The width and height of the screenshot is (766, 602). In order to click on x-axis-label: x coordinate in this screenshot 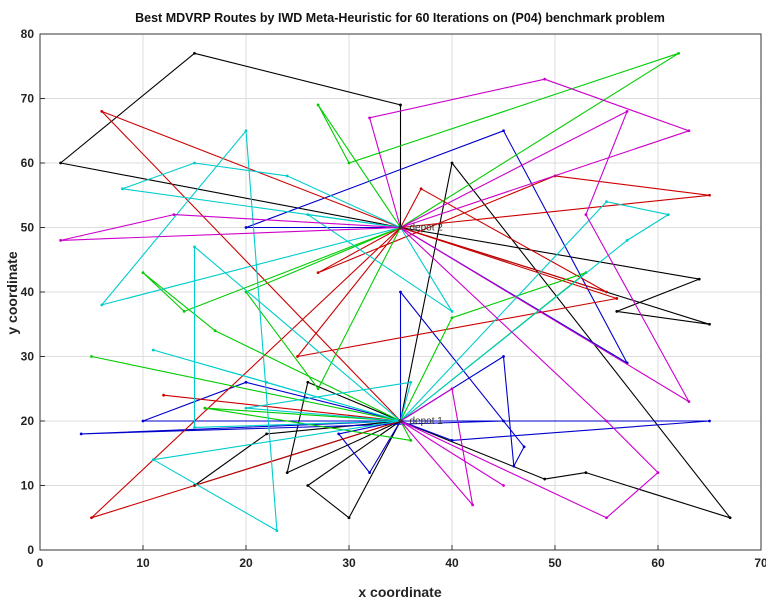, I will do `click(399, 592)`.